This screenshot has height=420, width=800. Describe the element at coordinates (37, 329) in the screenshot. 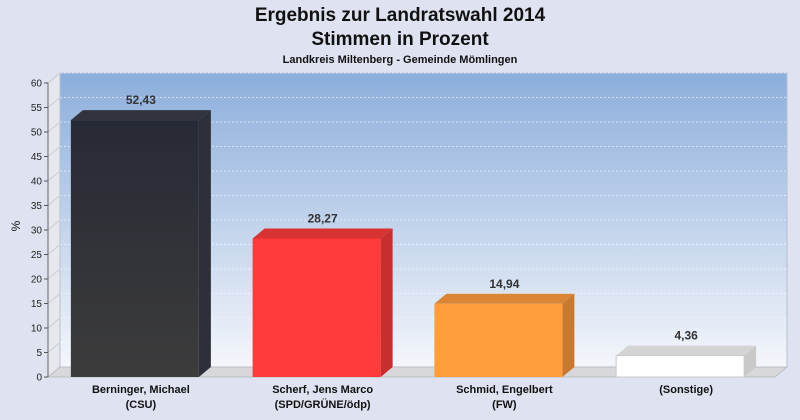

I see `y-tick-label: 10` at that location.